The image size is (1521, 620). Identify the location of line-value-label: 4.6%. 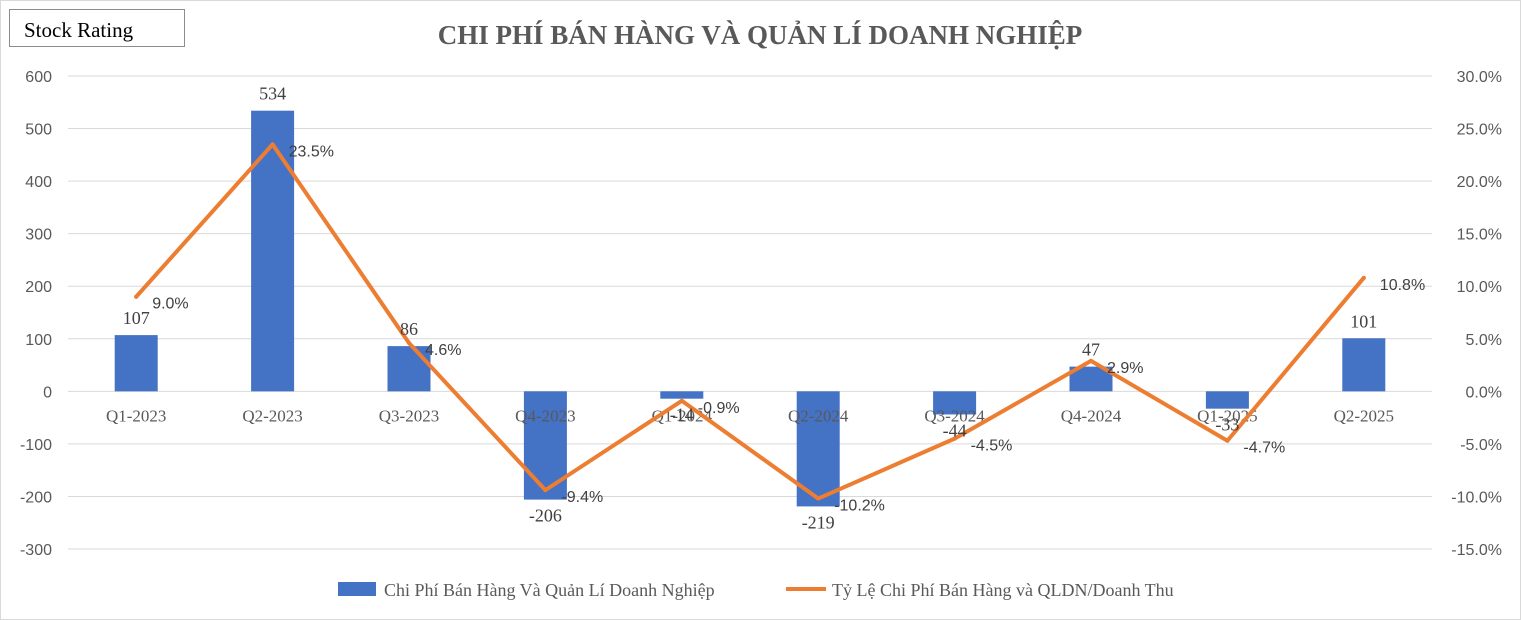
(443, 350).